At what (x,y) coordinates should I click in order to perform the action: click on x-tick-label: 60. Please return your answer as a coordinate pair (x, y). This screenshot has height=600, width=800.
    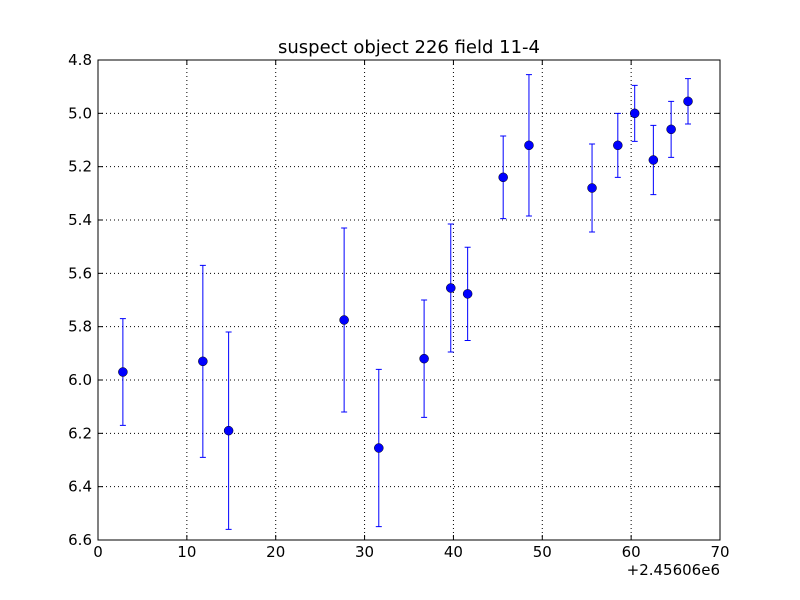
    Looking at the image, I should click on (631, 552).